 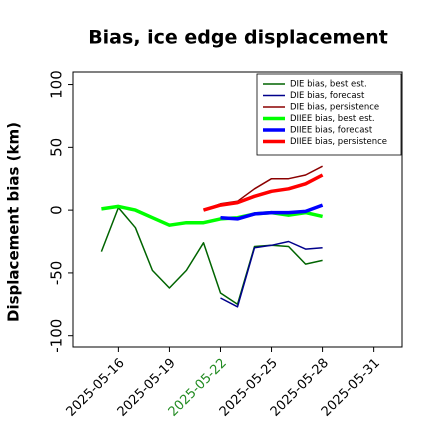 What do you see at coordinates (338, 142) in the screenshot?
I see `legend-label: DIIEE bias, persistence` at bounding box center [338, 142].